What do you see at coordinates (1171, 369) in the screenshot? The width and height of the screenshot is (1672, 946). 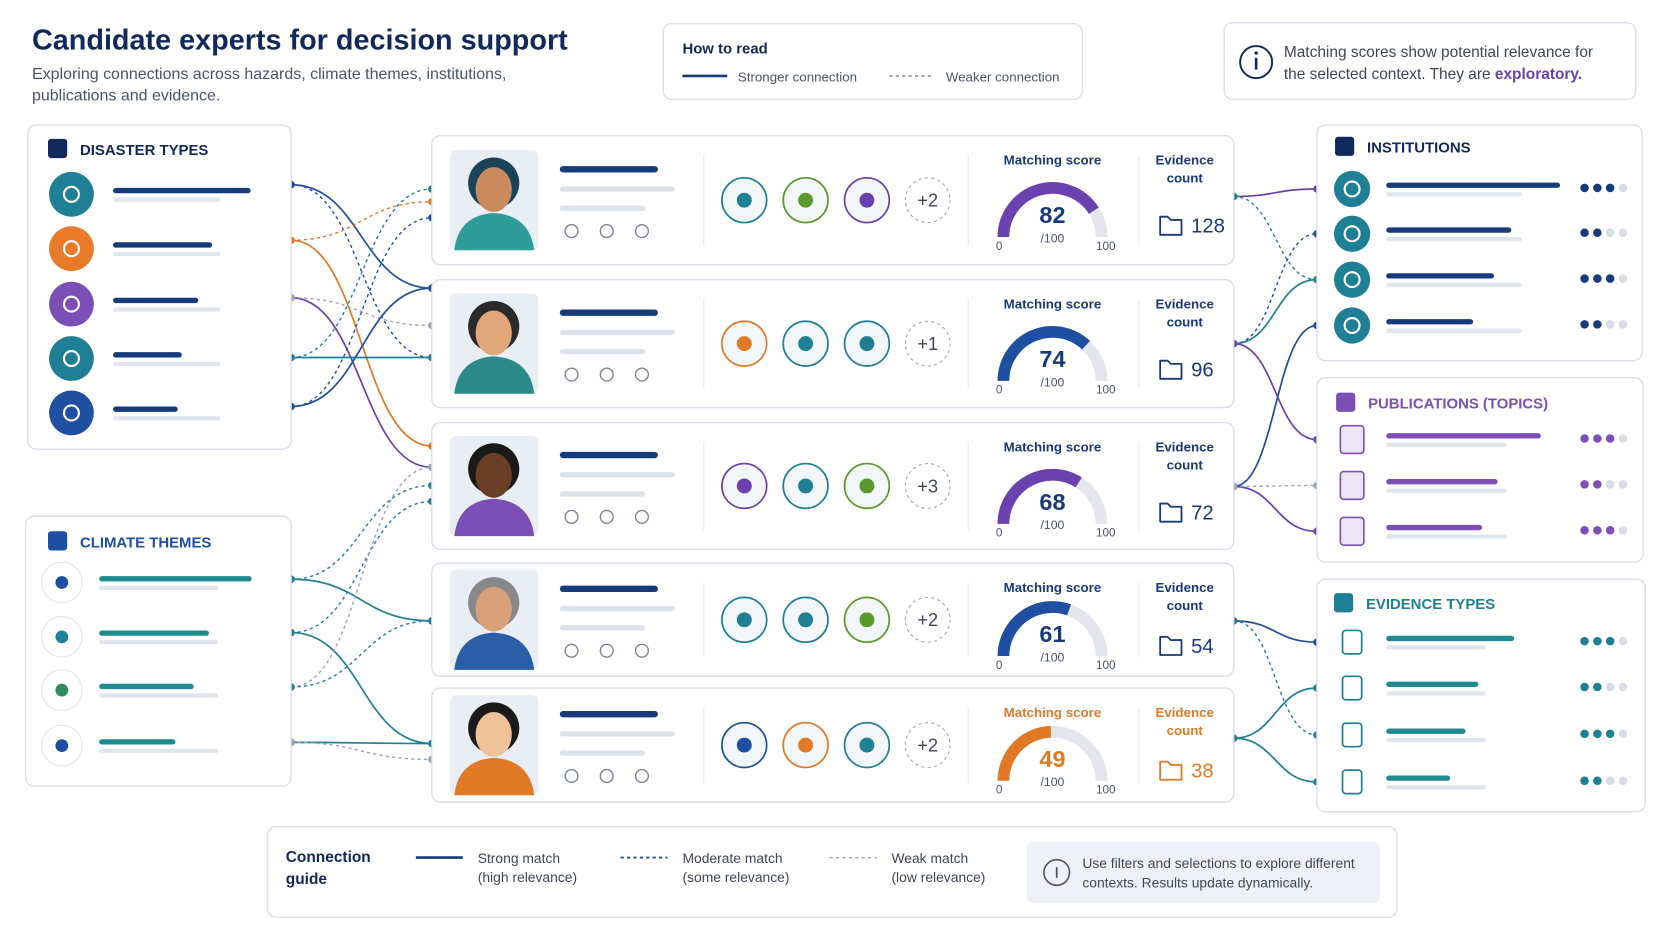 I see `folder-icon` at bounding box center [1171, 369].